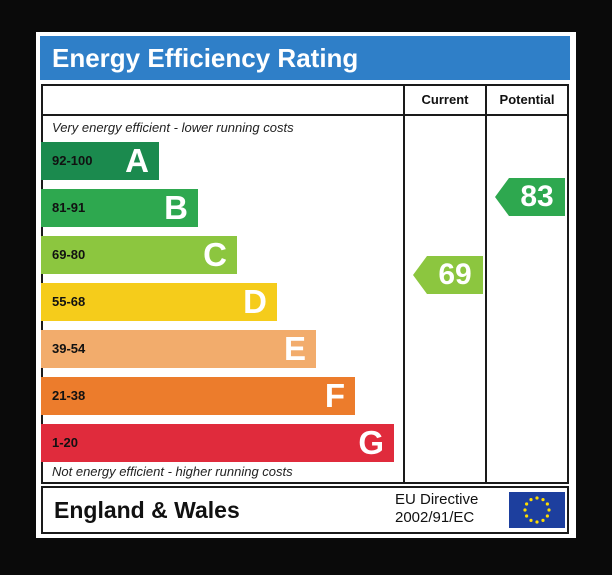  What do you see at coordinates (147, 510) in the screenshot?
I see `region-label: England & Wales` at bounding box center [147, 510].